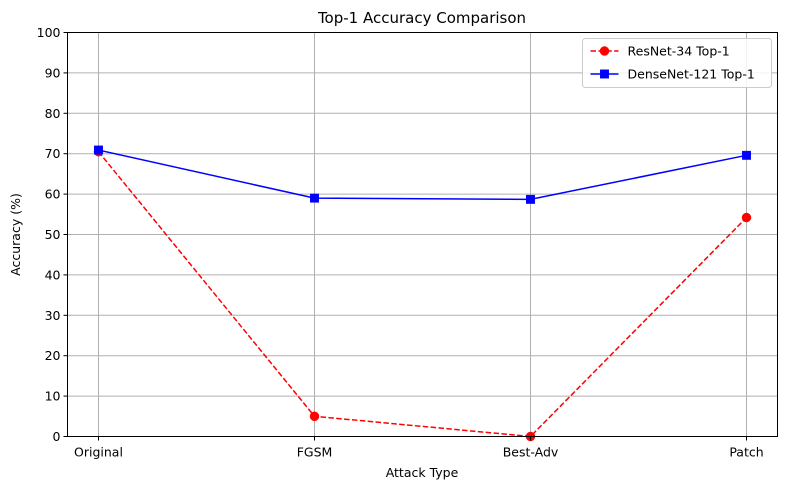 This screenshot has width=790, height=490. What do you see at coordinates (53, 355) in the screenshot?
I see `y-tick-label: 20` at bounding box center [53, 355].